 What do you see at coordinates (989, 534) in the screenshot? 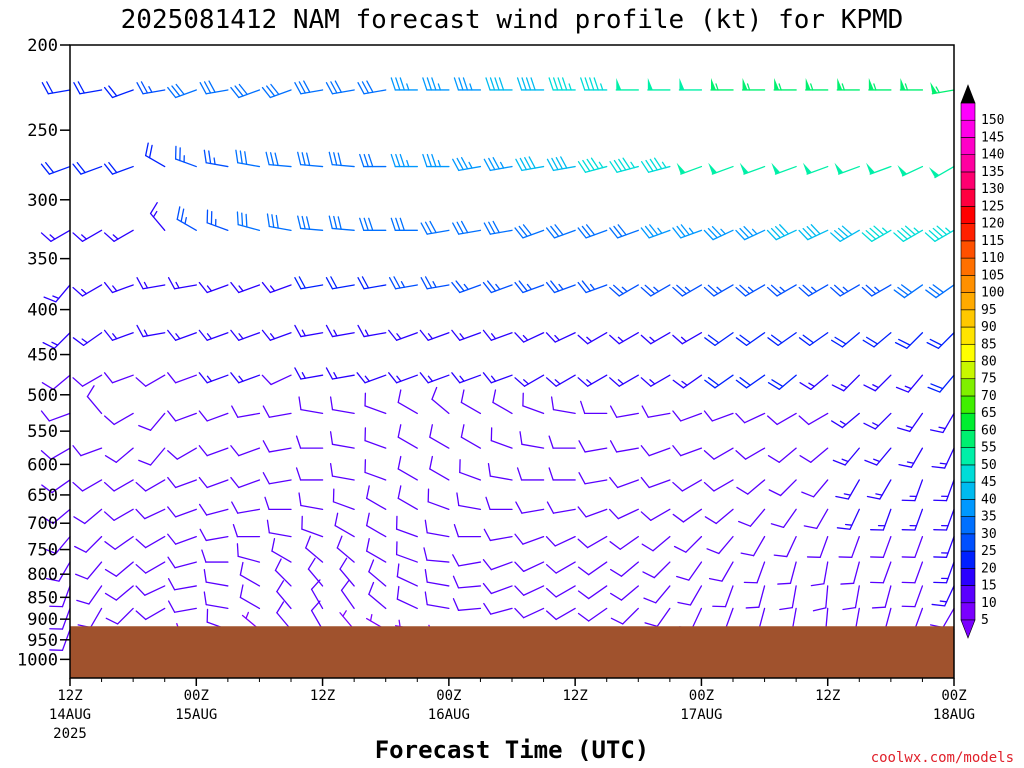
I see `colorbar-label: 30` at bounding box center [989, 534].